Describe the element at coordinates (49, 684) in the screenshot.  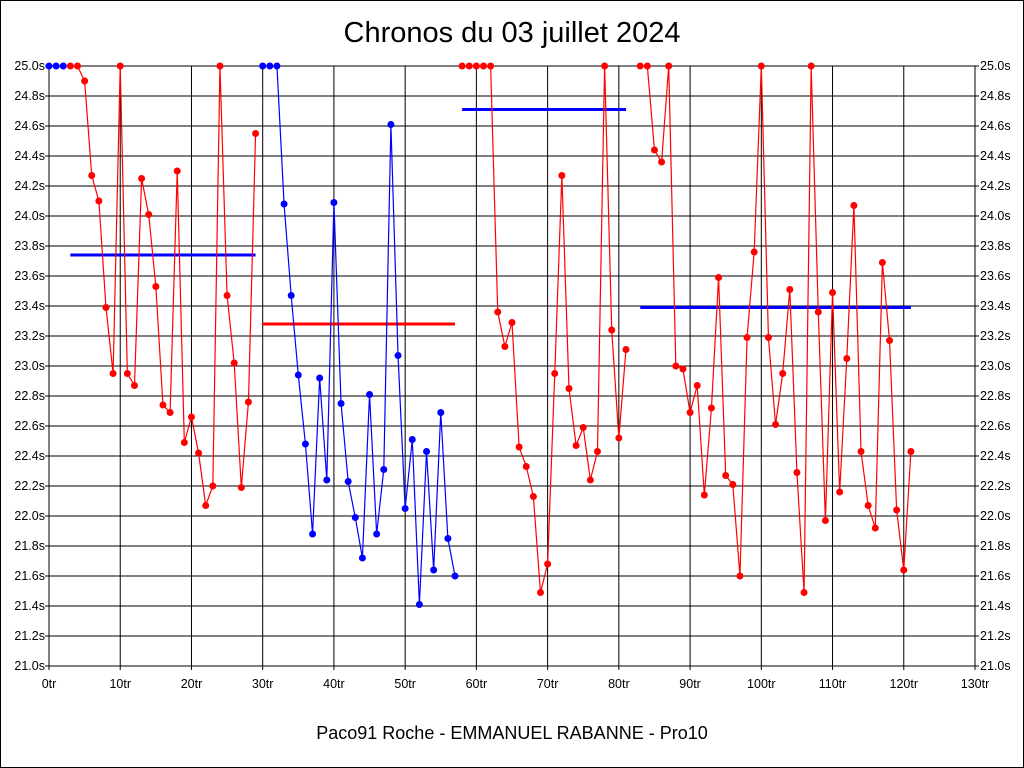
I see `x-tick-label: 0tr` at that location.